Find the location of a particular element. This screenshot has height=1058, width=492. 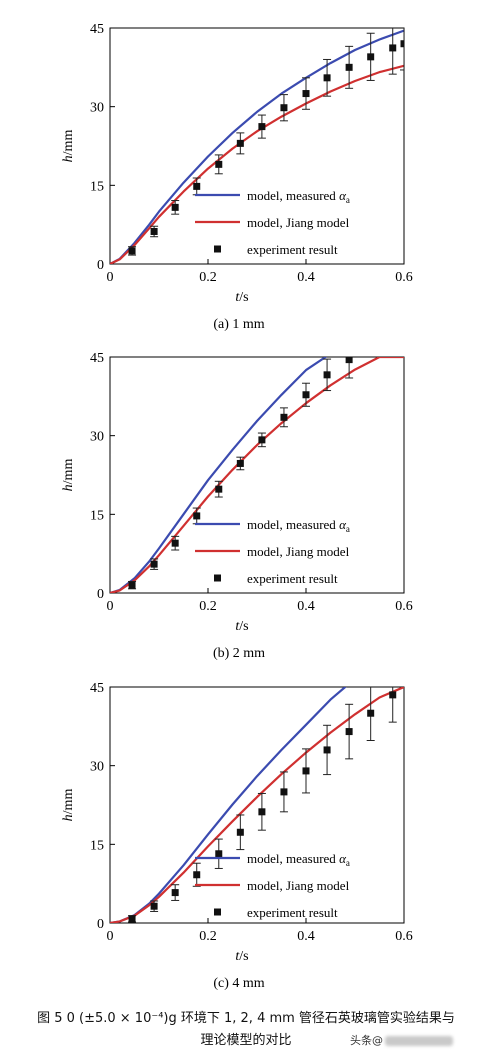

watermark-blur is located at coordinates (419, 1041).